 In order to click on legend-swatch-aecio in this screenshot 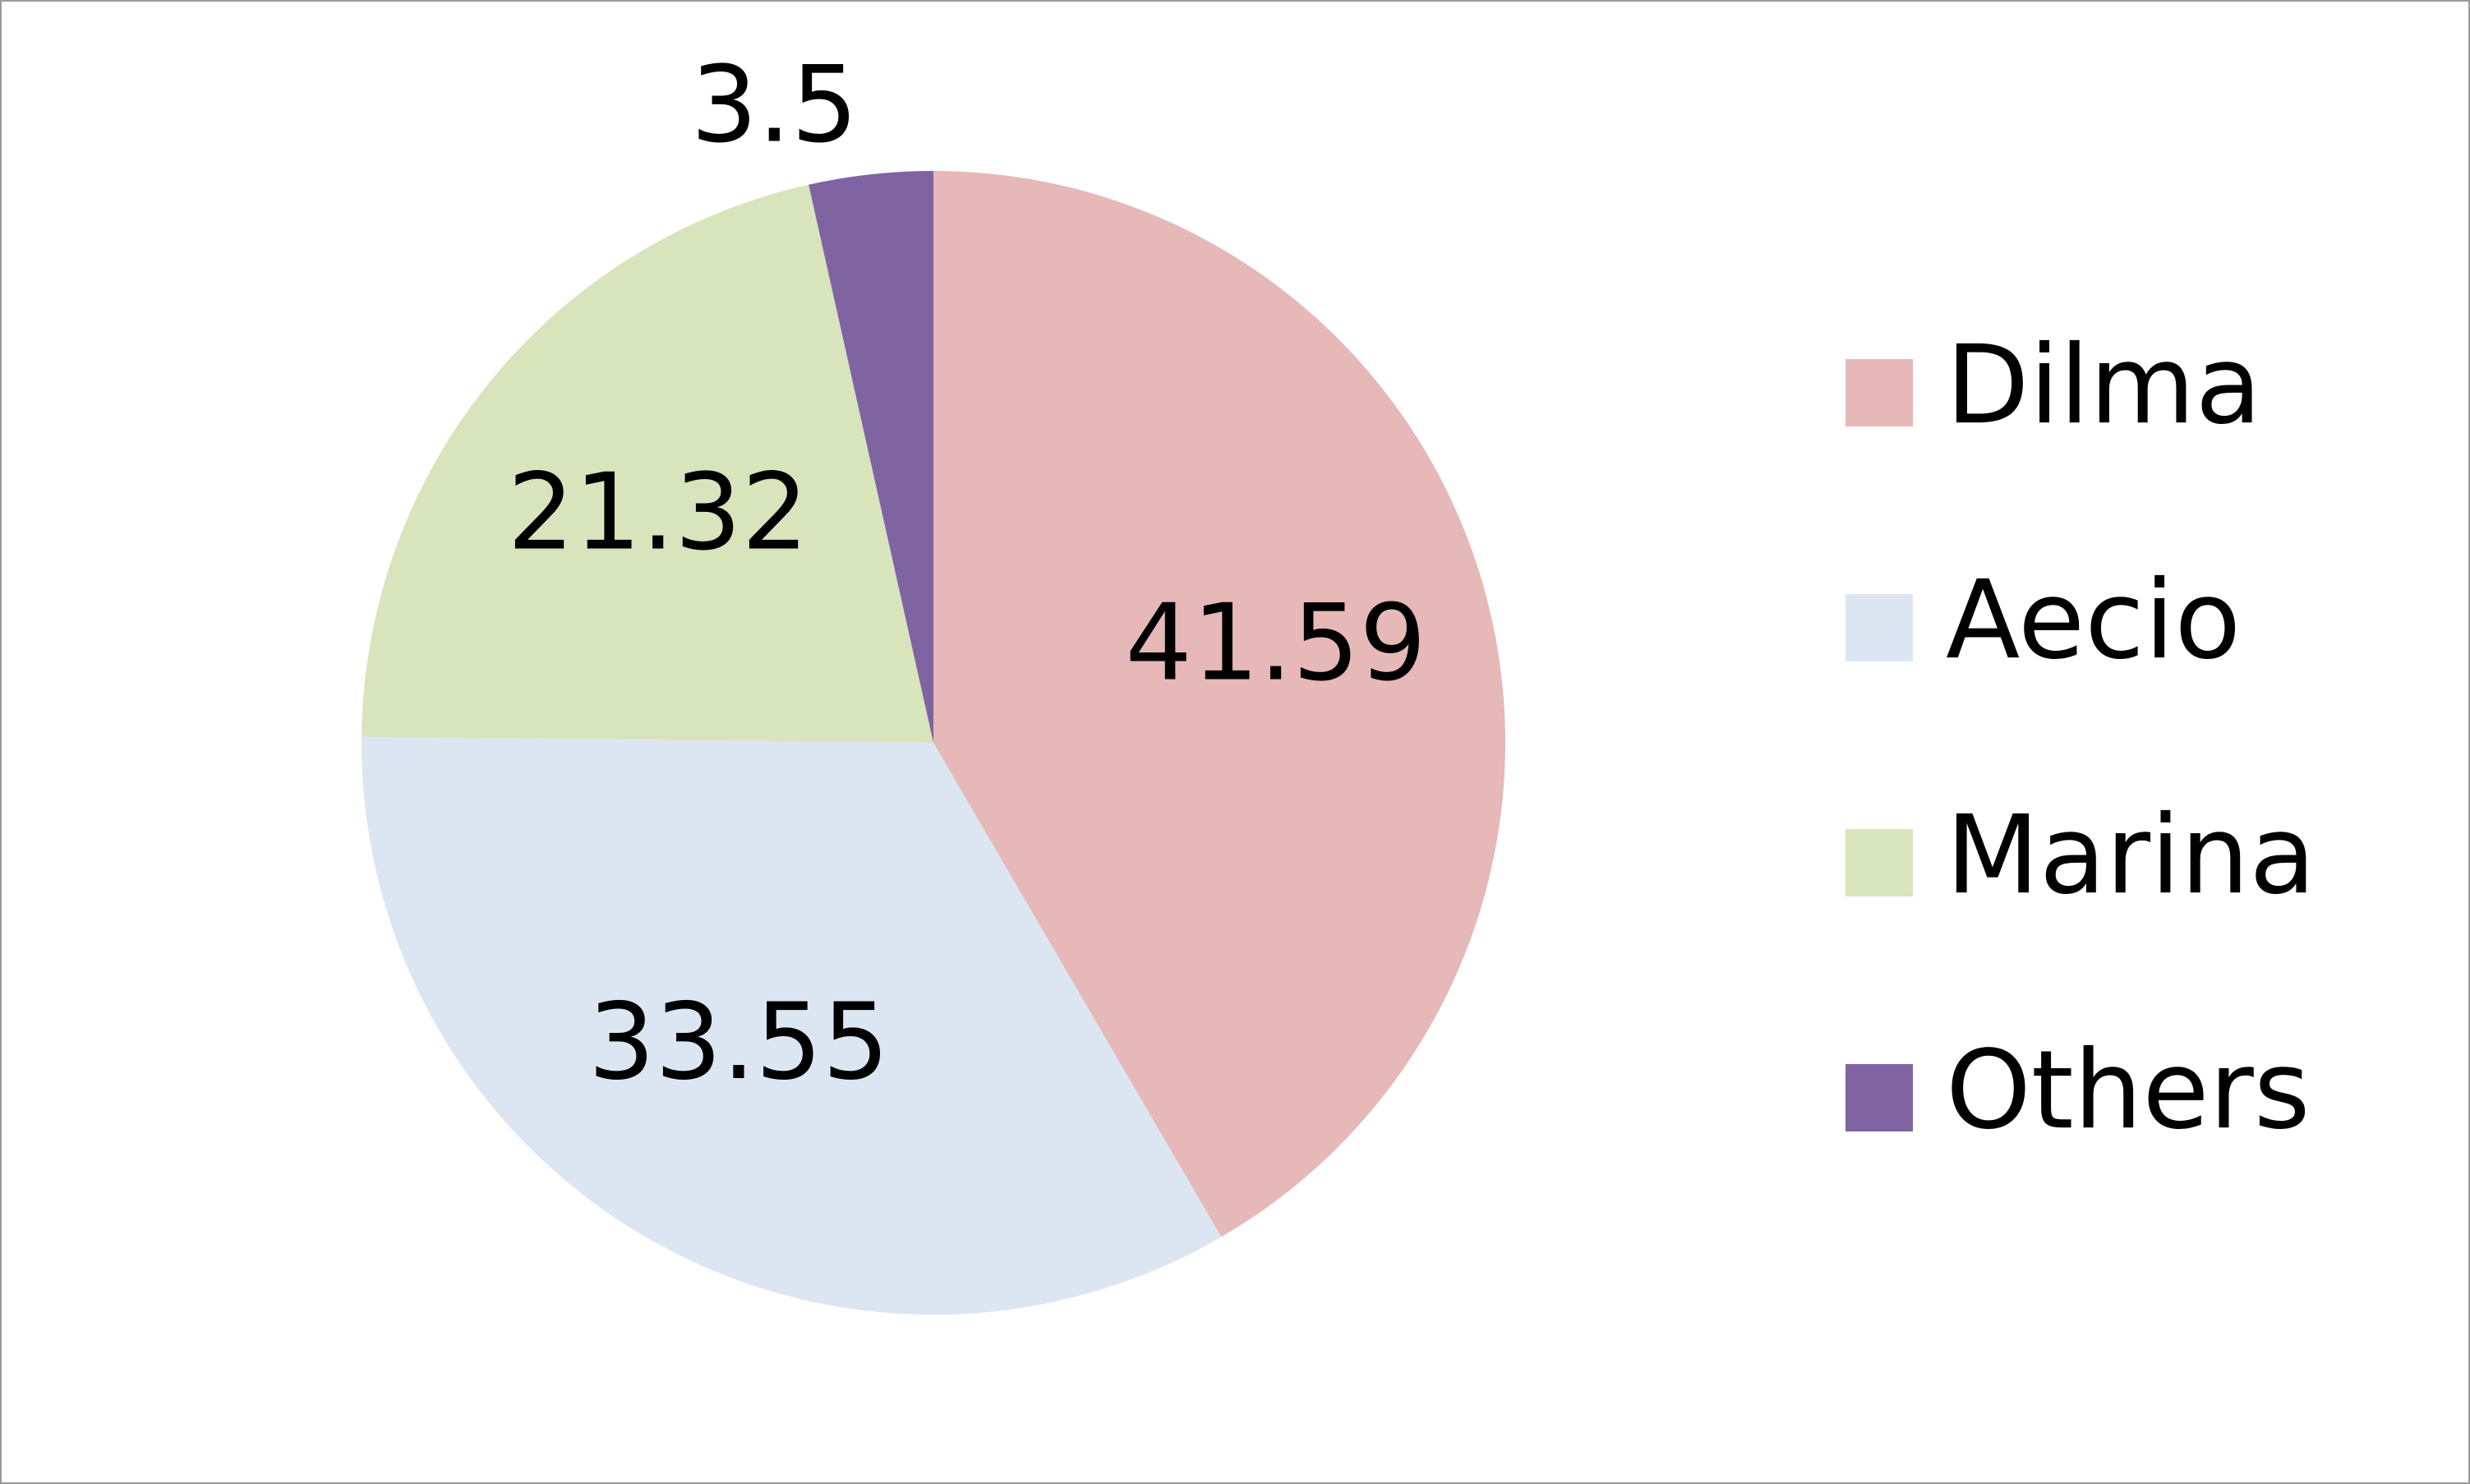, I will do `click(1879, 628)`.